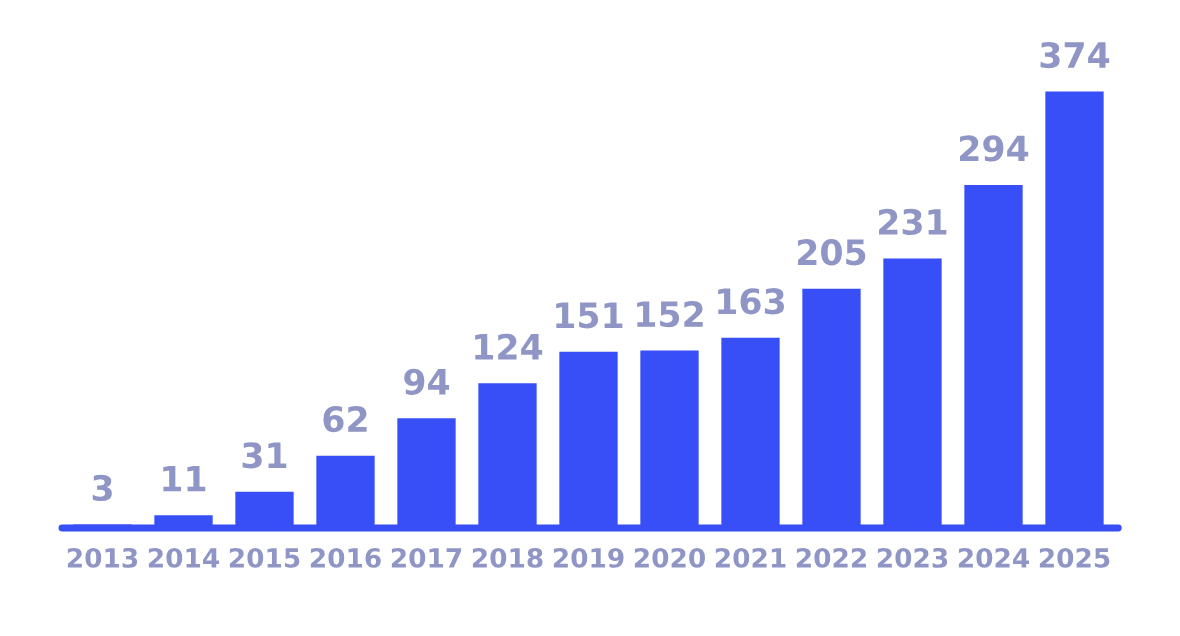 The width and height of the screenshot is (1180, 636). Describe the element at coordinates (1075, 55) in the screenshot. I see `data-label: 374` at that location.